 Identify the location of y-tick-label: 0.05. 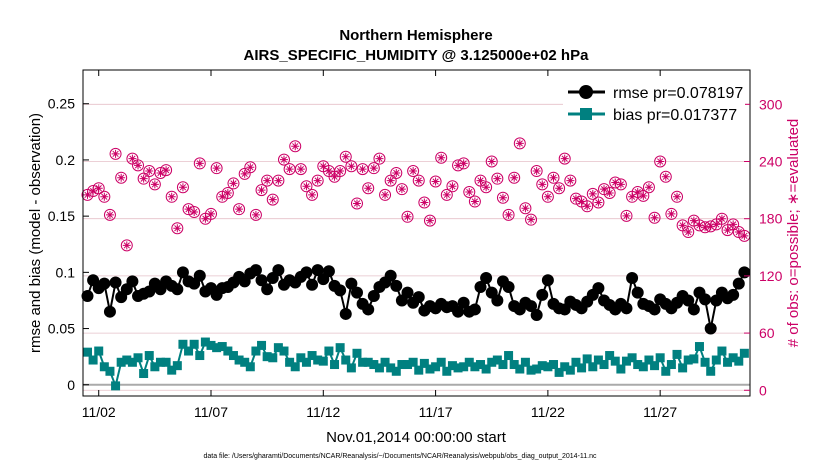
(61, 329).